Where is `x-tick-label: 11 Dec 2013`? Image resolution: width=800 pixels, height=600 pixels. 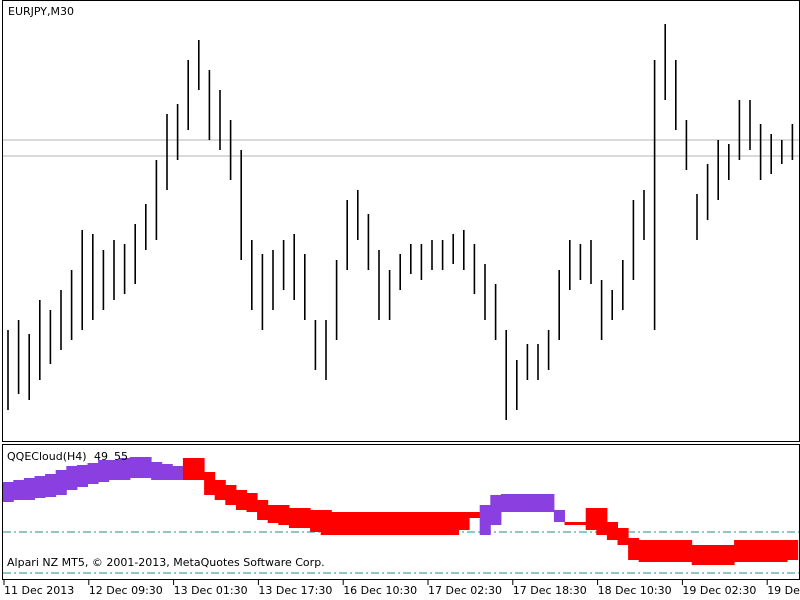
x-tick-label: 11 Dec 2013 is located at coordinates (39, 590).